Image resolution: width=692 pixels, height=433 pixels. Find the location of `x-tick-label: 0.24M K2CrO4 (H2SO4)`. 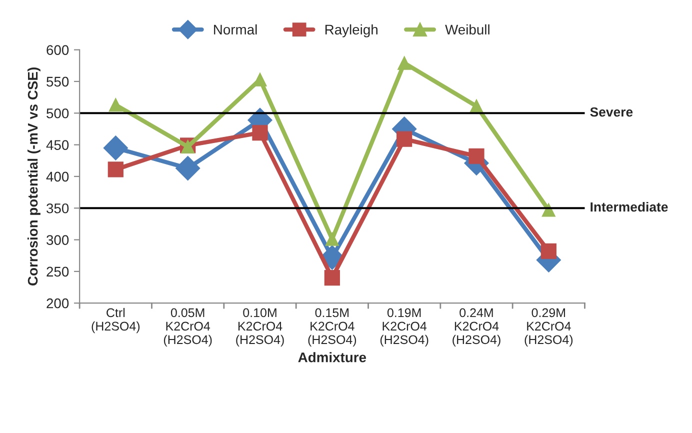

x-tick-label: 0.24M K2CrO4 (H2SO4) is located at coordinates (476, 327).